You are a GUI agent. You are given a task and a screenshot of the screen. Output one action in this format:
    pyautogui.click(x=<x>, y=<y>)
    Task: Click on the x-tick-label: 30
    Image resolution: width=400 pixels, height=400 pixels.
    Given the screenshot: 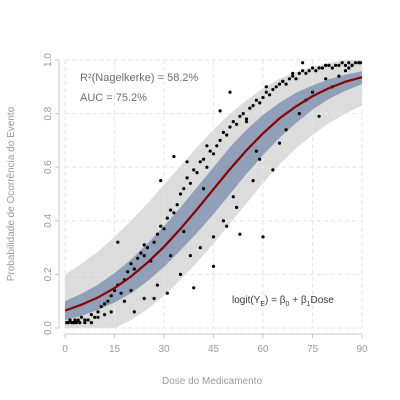 What is the action you would take?
    pyautogui.click(x=164, y=349)
    